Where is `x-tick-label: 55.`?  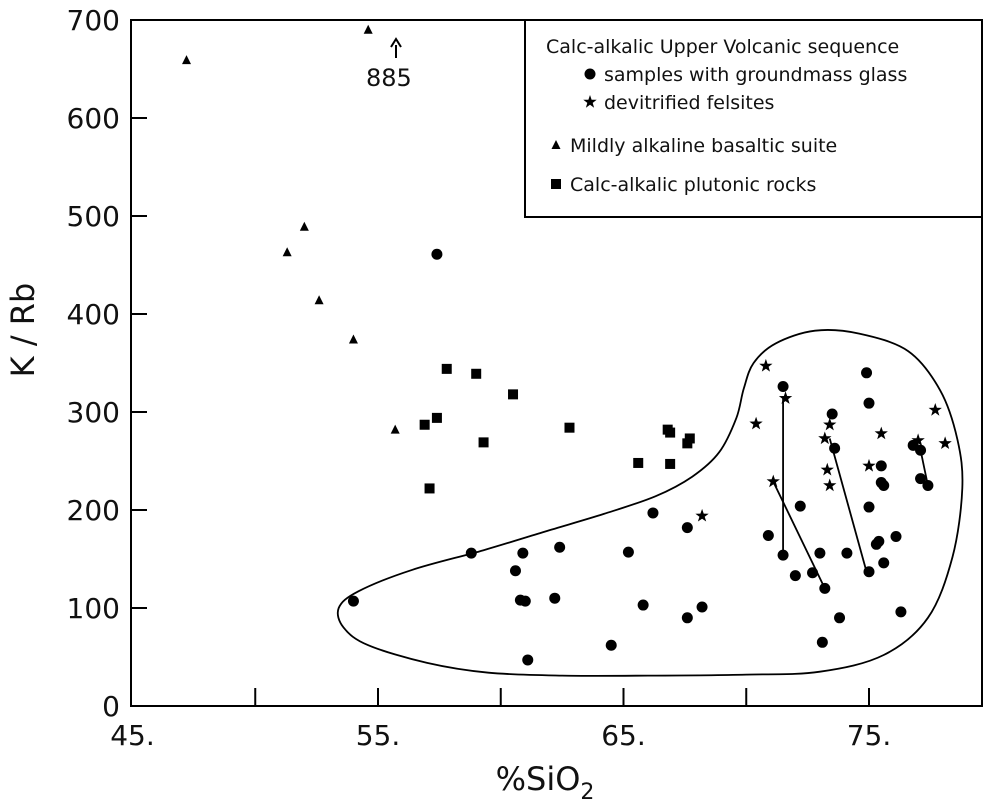
x-tick-label: 55. is located at coordinates (378, 735).